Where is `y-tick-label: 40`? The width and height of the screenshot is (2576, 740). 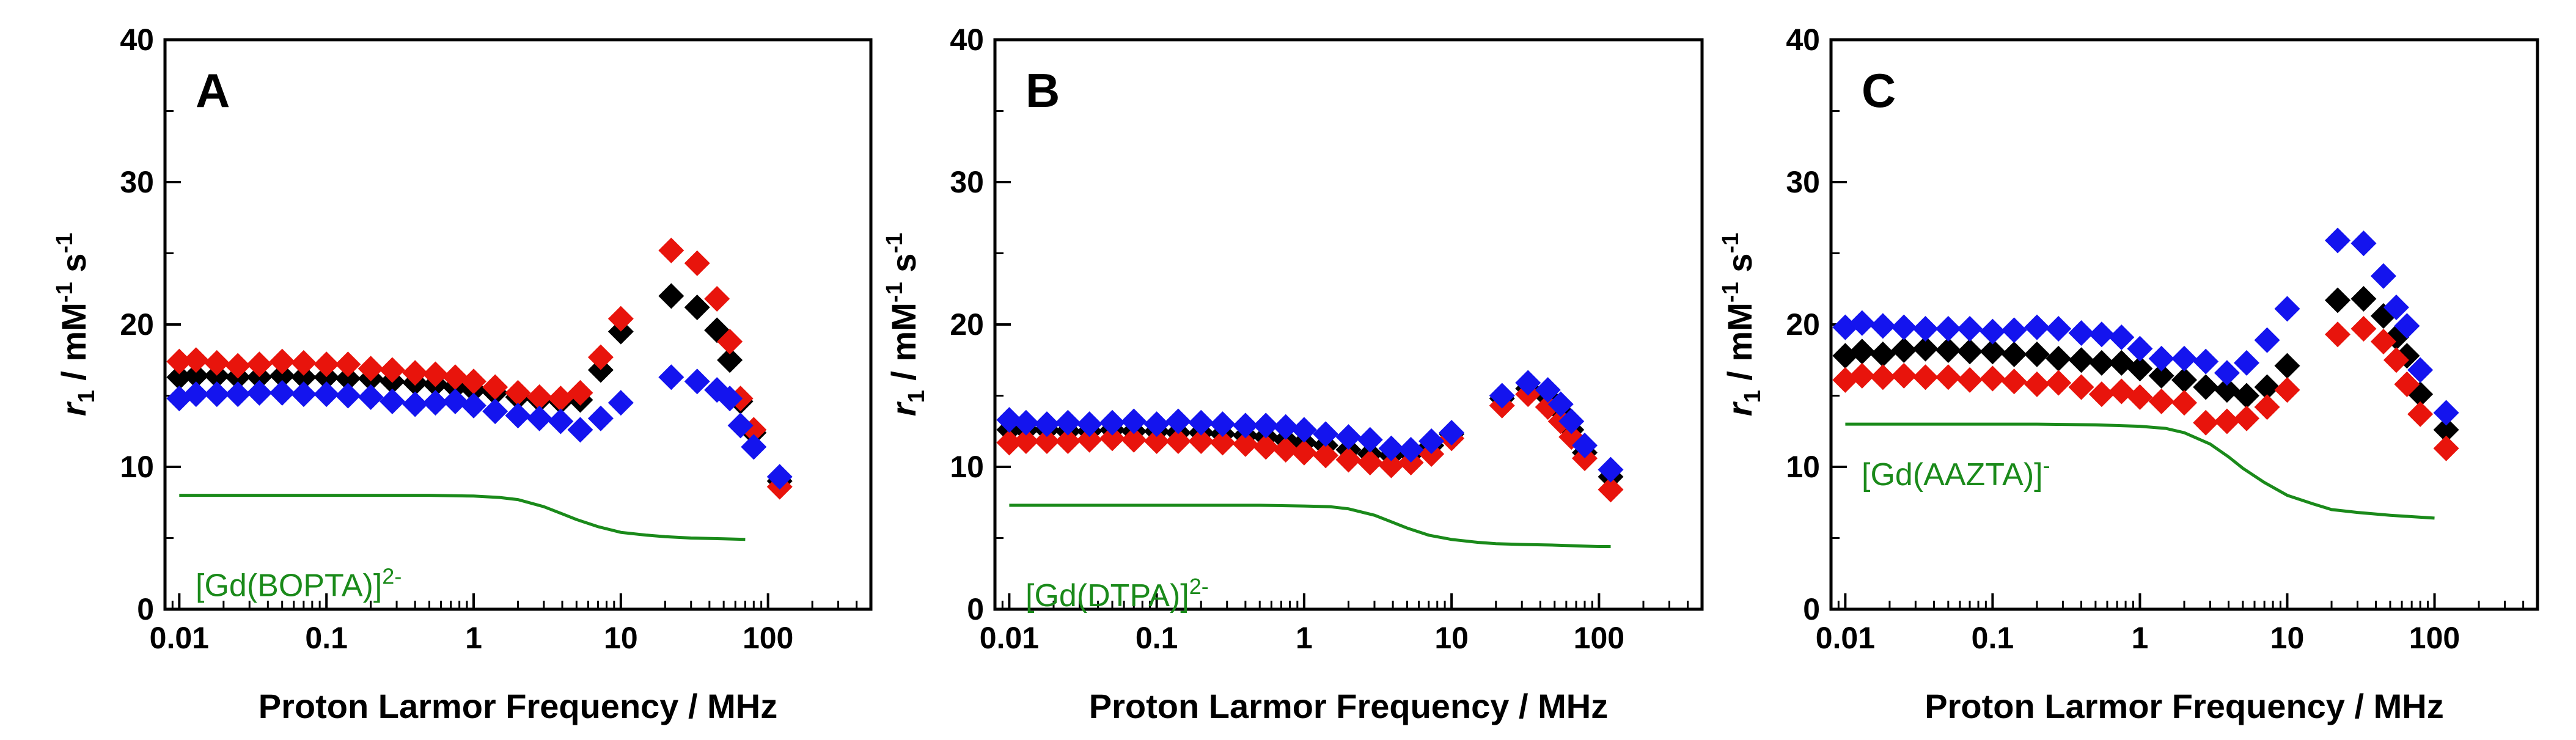 y-tick-label: 40 is located at coordinates (967, 40).